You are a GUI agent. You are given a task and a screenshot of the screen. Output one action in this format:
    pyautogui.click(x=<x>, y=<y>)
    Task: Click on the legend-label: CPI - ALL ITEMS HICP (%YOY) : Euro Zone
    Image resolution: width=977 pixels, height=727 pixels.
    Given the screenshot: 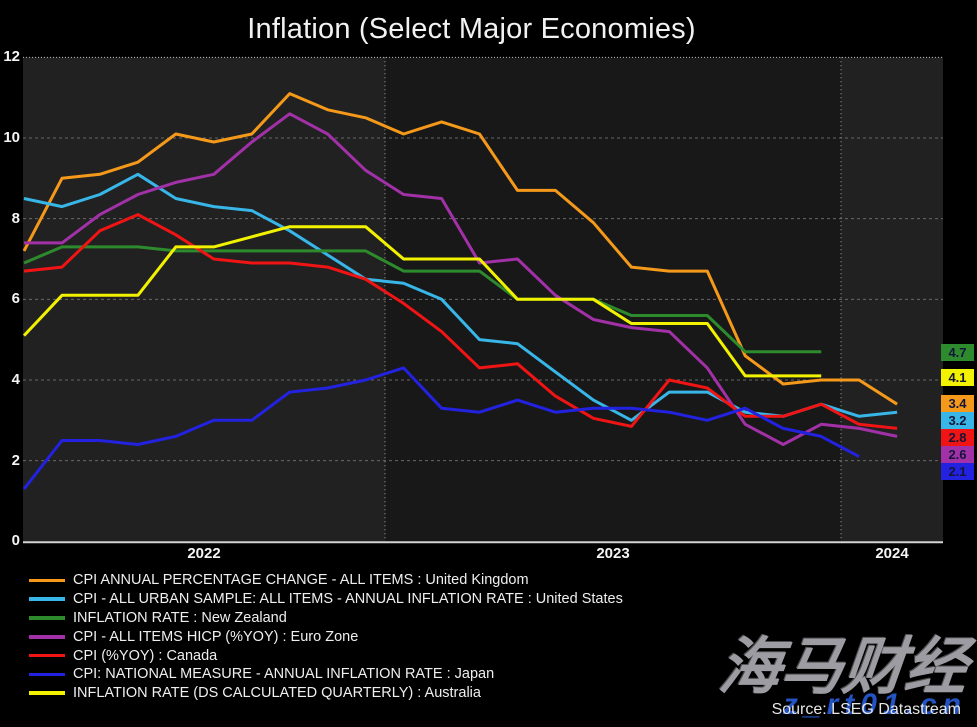 What is the action you would take?
    pyautogui.click(x=216, y=636)
    